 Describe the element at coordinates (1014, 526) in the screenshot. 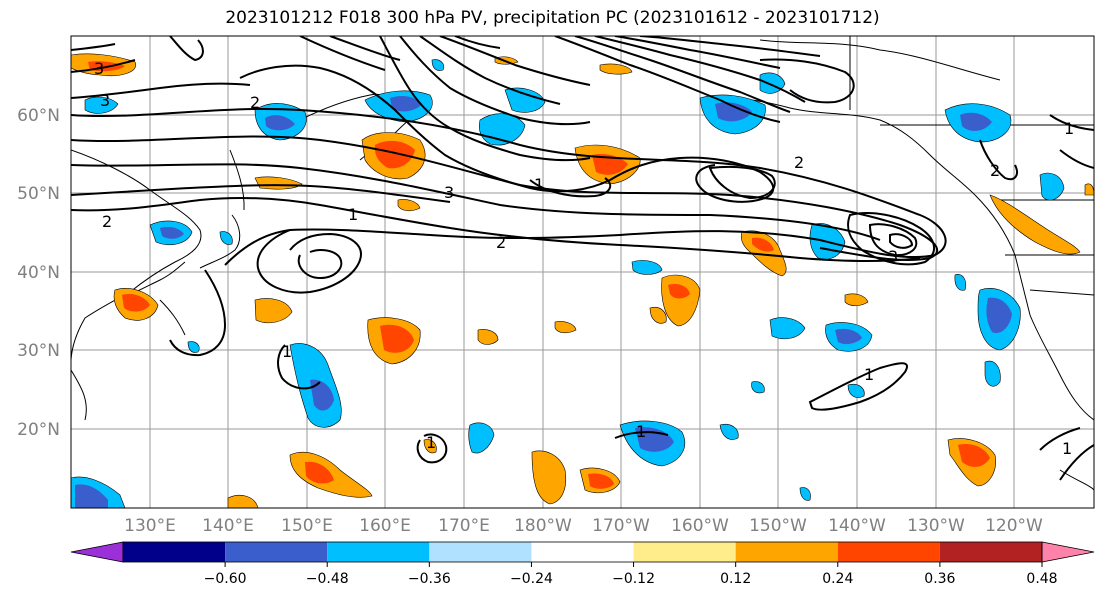

I see `lon-label: 120°W` at that location.